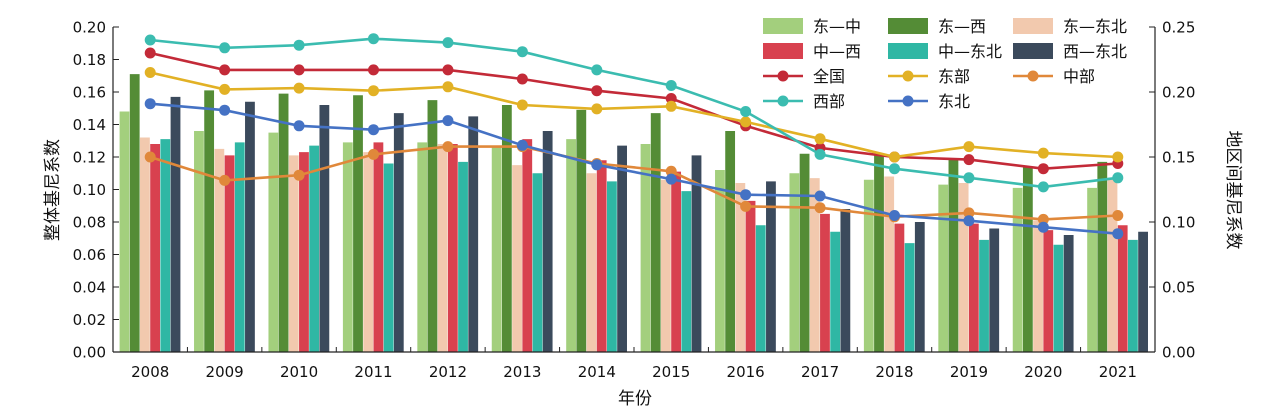 The image size is (1271, 408). What do you see at coordinates (730, 241) in the screenshot?
I see `bar-东—西-2016` at bounding box center [730, 241].